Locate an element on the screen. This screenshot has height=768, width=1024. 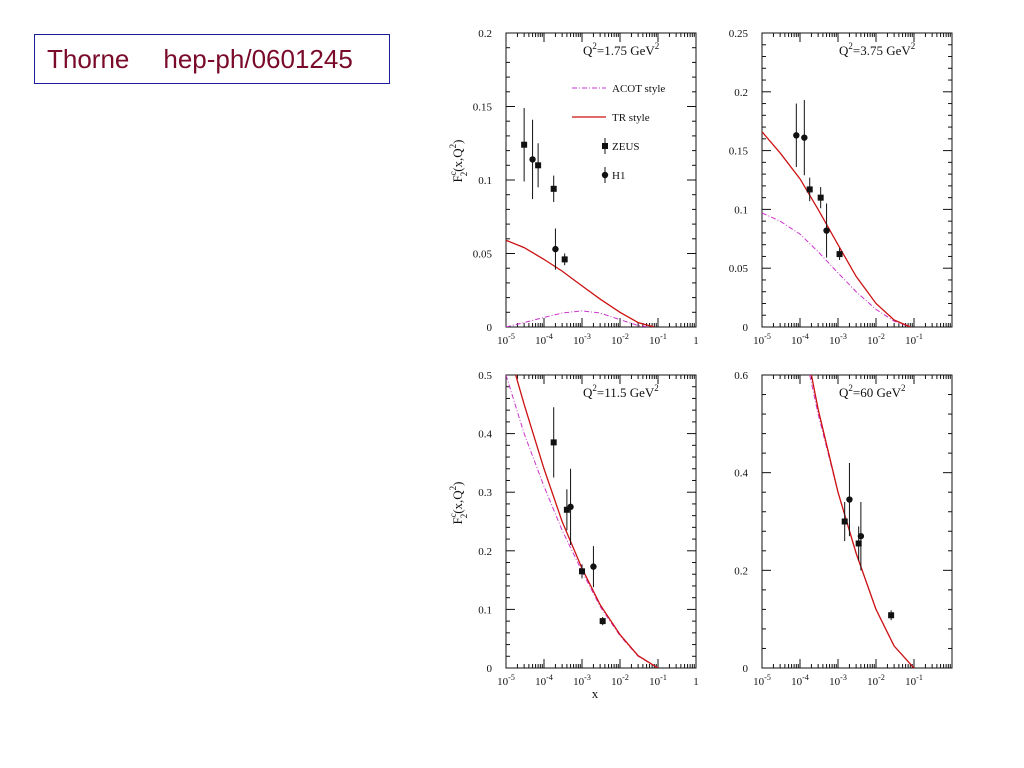
legend-h1-label: H1 is located at coordinates (618, 176).